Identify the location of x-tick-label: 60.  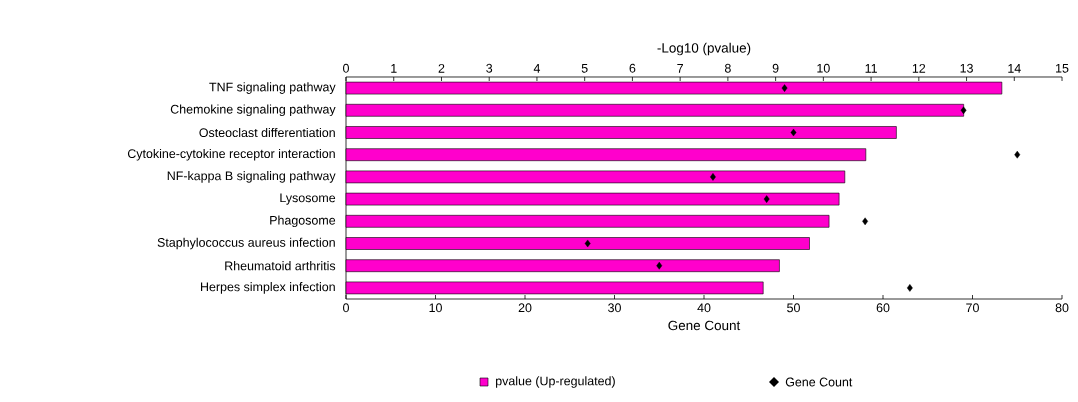
(883, 308).